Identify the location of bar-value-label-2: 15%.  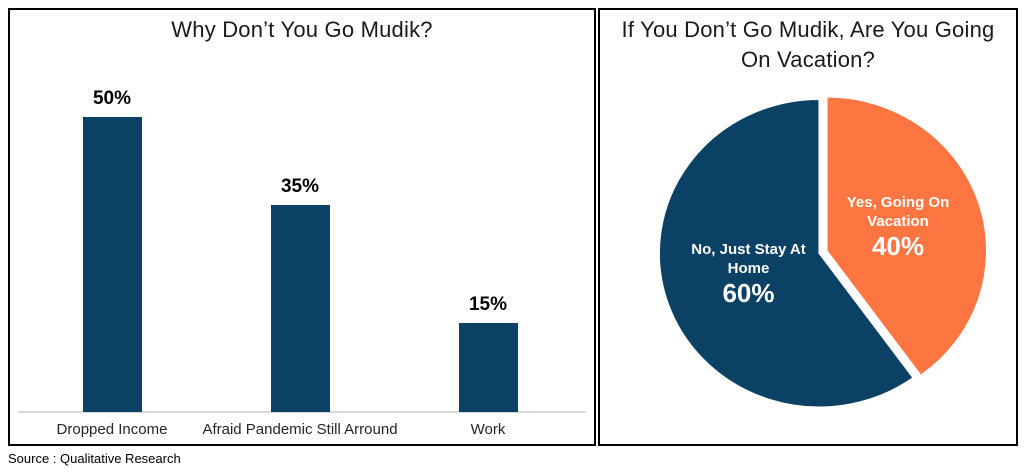
(488, 304).